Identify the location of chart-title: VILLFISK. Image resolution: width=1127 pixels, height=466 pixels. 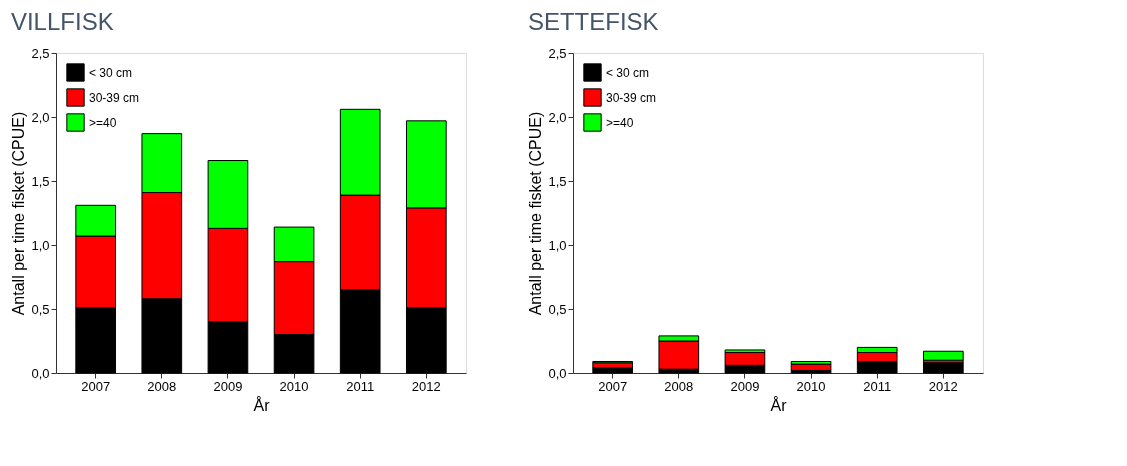
(62, 21).